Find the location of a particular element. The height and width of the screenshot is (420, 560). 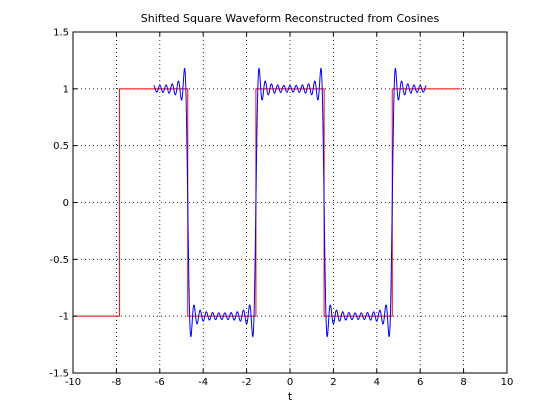

x-tick-label: 8 is located at coordinates (463, 382).